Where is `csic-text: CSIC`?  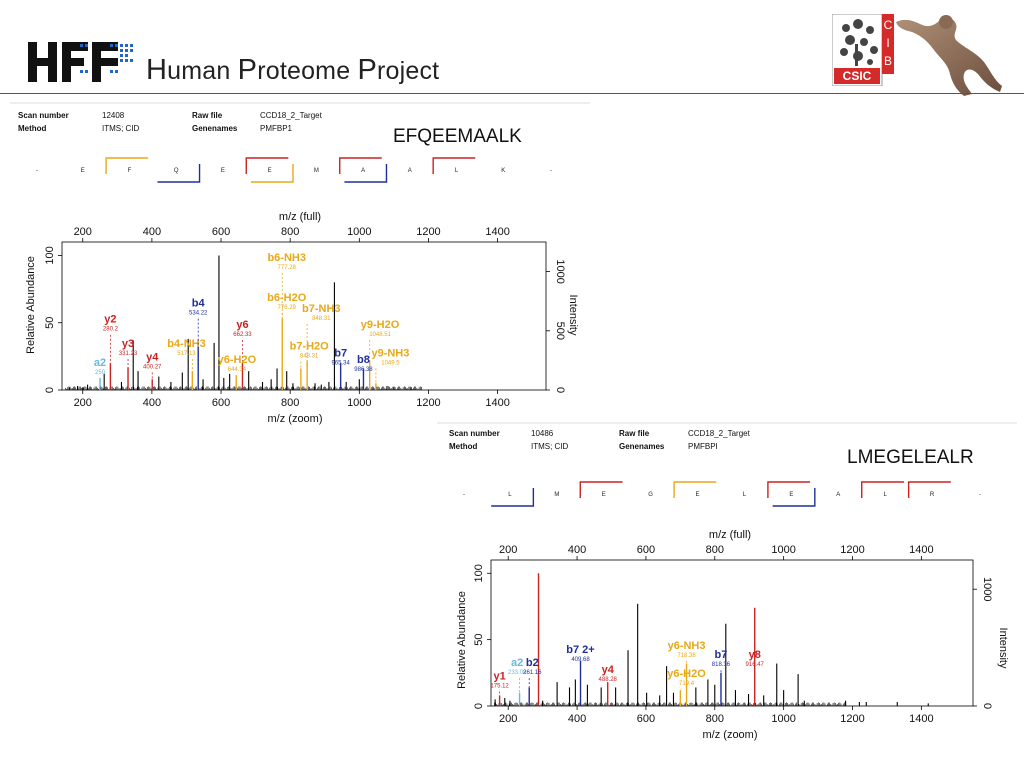 csic-text: CSIC is located at coordinates (857, 76).